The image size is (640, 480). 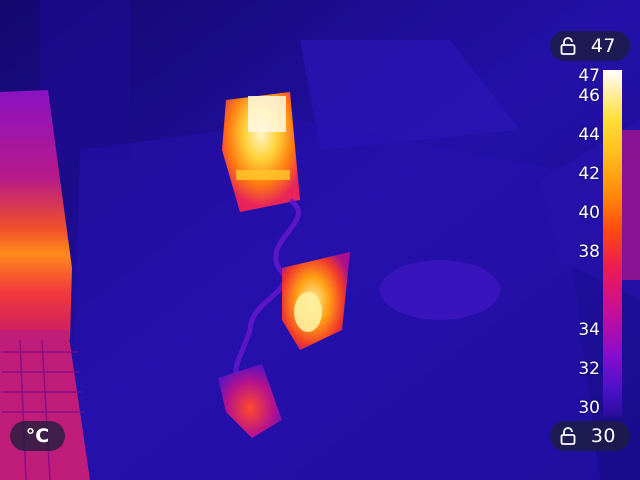 What do you see at coordinates (589, 76) in the screenshot?
I see `scale-tick-label: 47` at bounding box center [589, 76].